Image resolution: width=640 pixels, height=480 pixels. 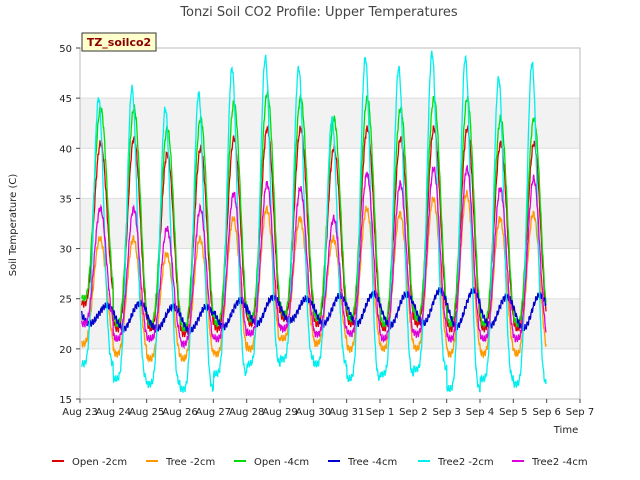 I want to click on site-badge-label: TZ_soilco2, so click(x=119, y=42).